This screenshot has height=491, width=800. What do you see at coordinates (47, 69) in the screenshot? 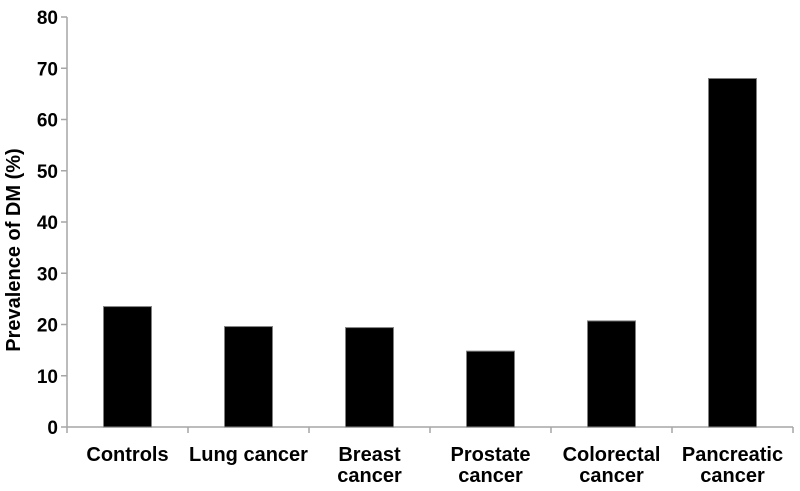
I see `y-tick-label: 70` at bounding box center [47, 69].